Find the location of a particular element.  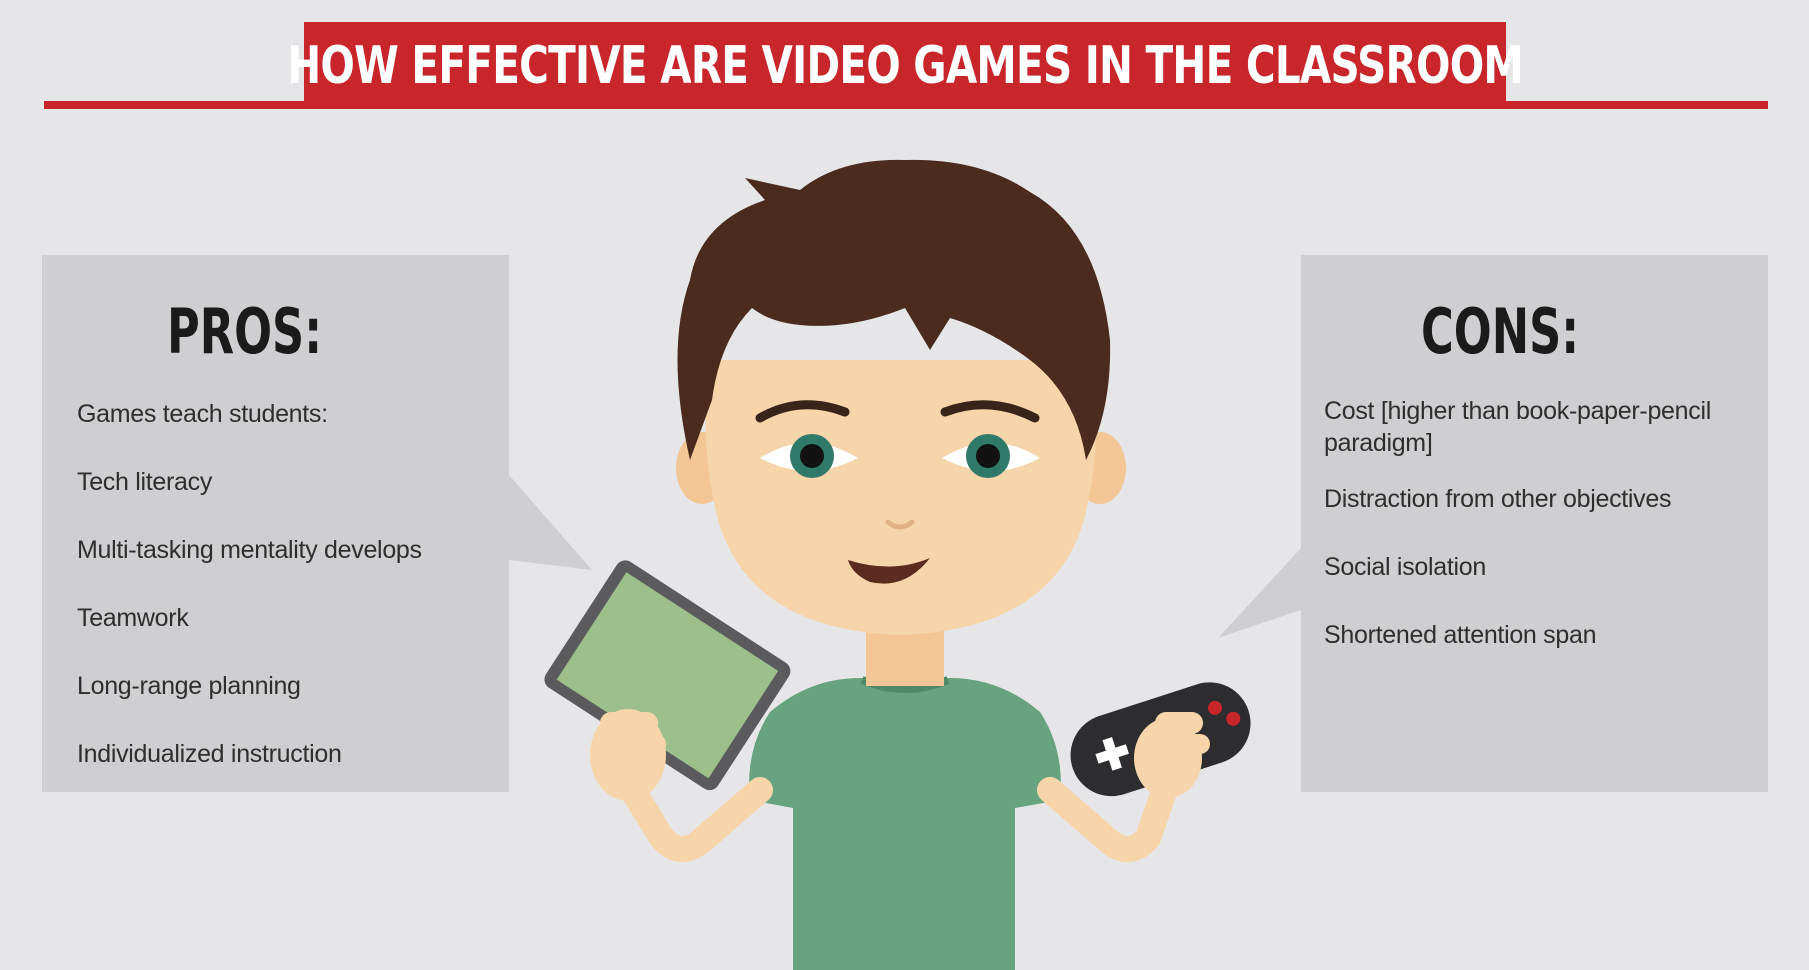

list-item: Shortened attention span is located at coordinates (1460, 635).